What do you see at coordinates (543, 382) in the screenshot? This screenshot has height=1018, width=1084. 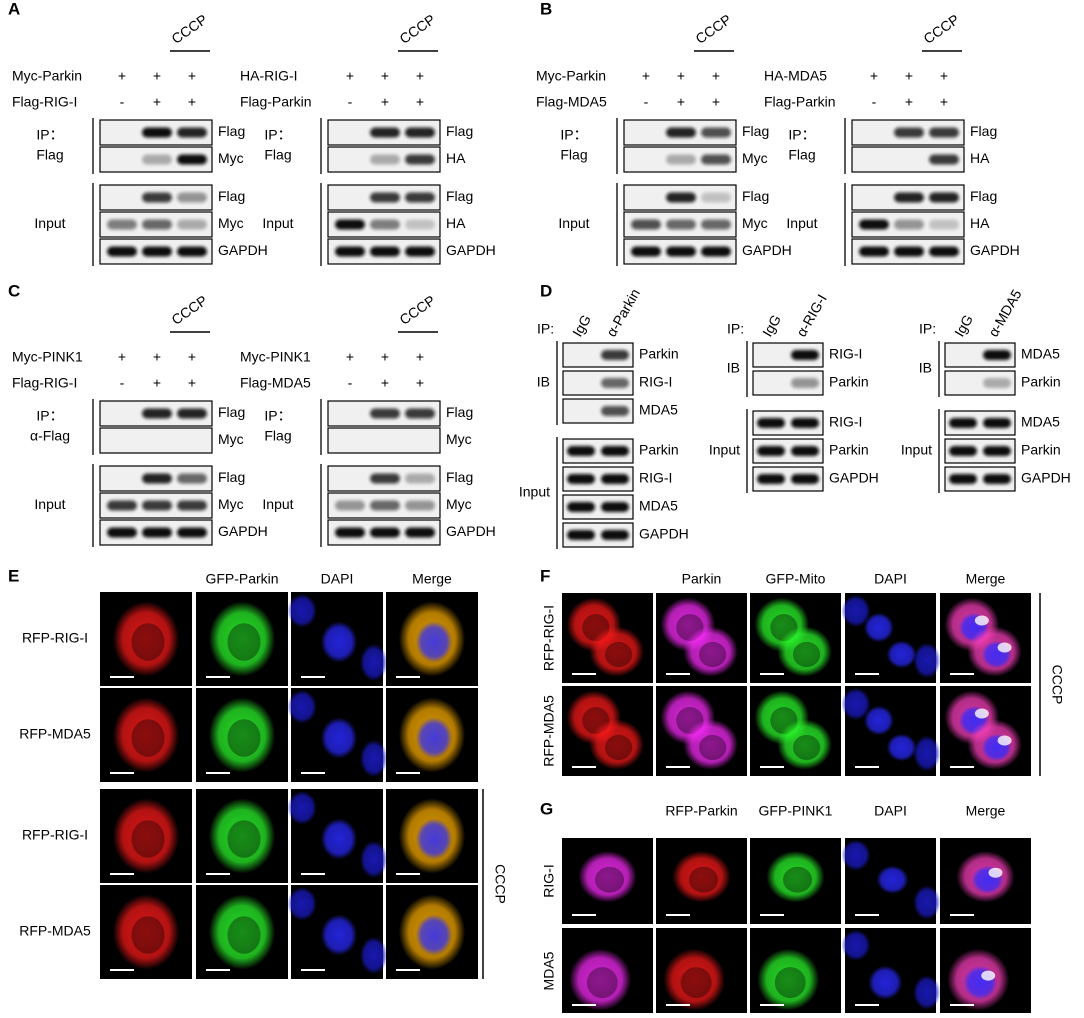 I see `group-label: IB` at bounding box center [543, 382].